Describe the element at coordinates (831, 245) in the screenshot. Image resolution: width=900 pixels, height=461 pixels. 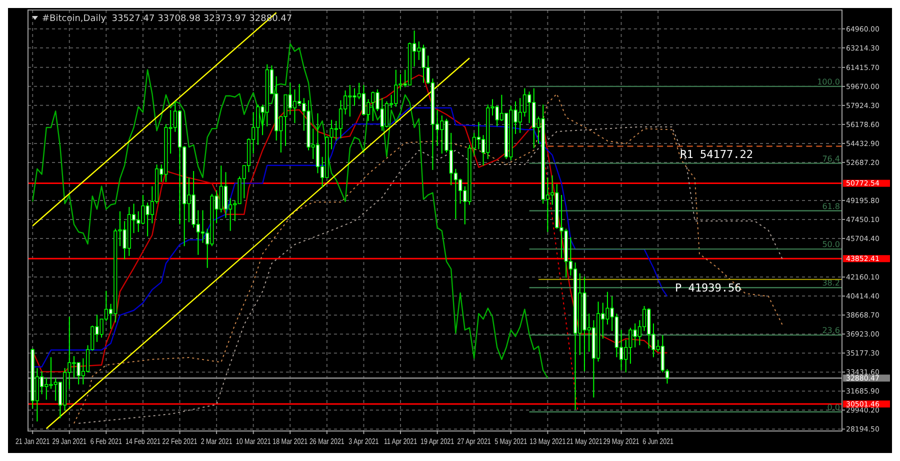
I see `series-label: 50.0` at that location.